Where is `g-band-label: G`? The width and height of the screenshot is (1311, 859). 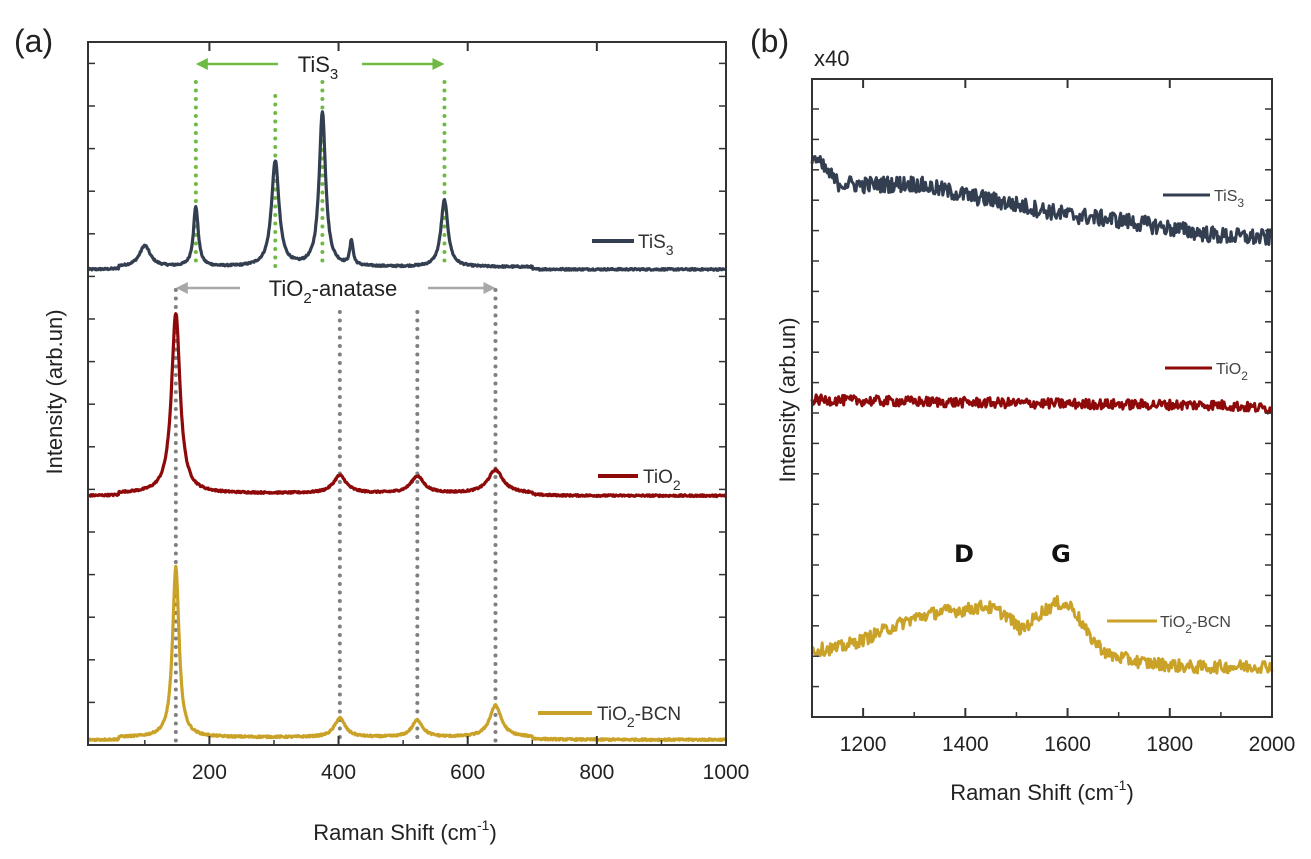 g-band-label: G is located at coordinates (1061, 554).